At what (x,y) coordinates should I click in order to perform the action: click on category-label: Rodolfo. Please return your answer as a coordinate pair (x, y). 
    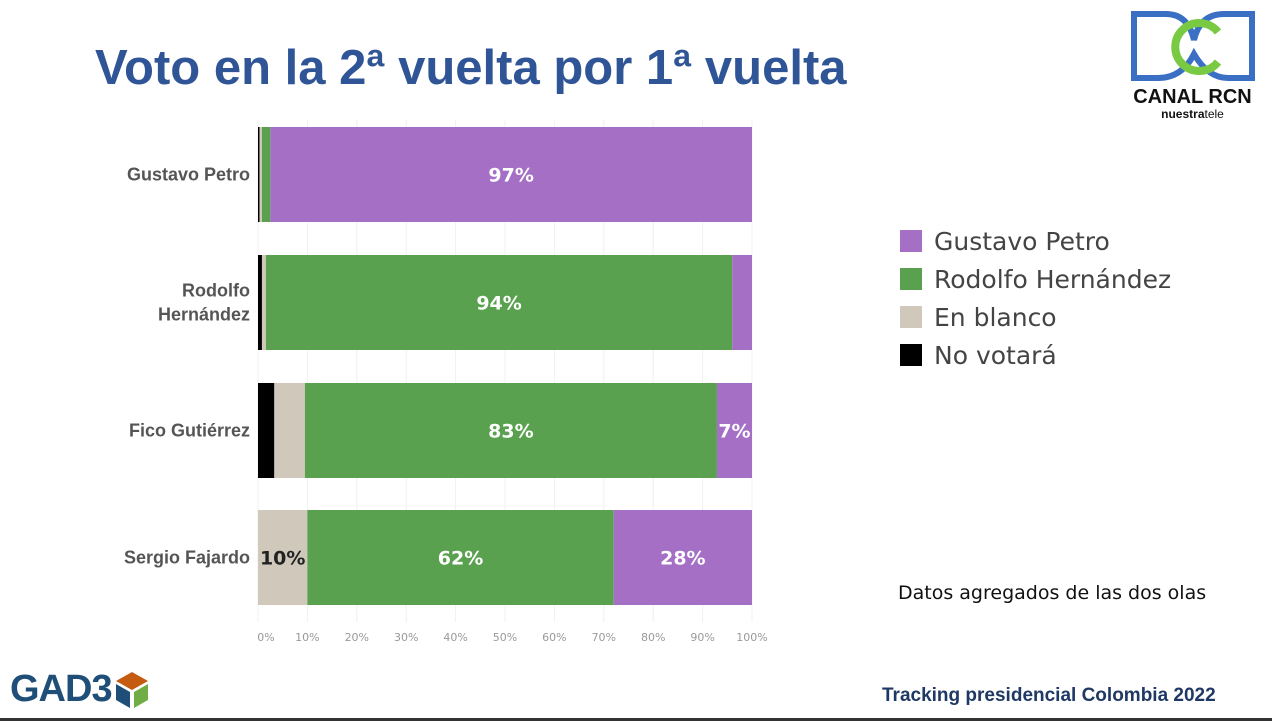
    Looking at the image, I should click on (216, 291).